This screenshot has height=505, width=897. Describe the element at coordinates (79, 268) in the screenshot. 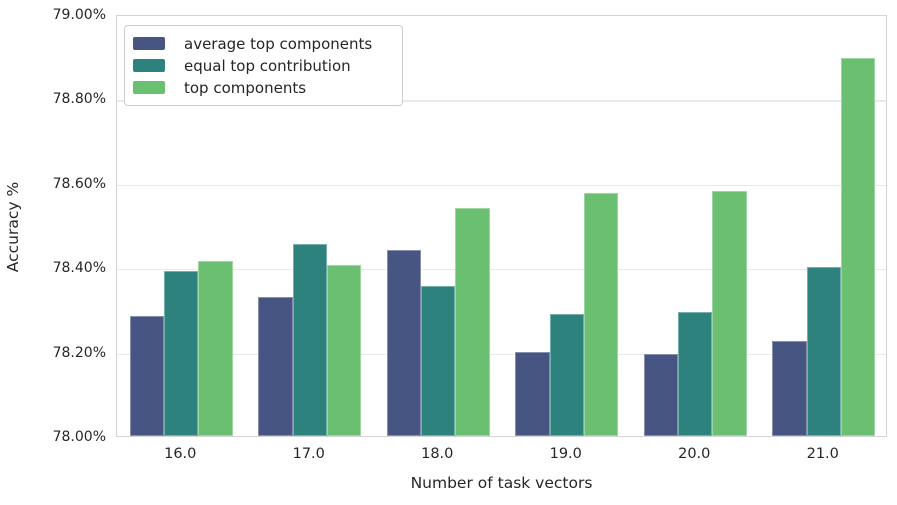

I see `y-tick-label: 78.40%` at that location.